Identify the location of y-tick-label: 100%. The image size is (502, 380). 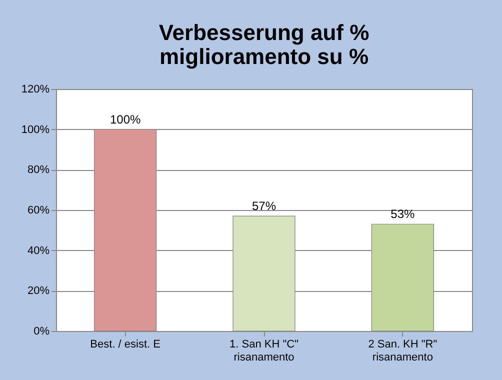
(35, 130).